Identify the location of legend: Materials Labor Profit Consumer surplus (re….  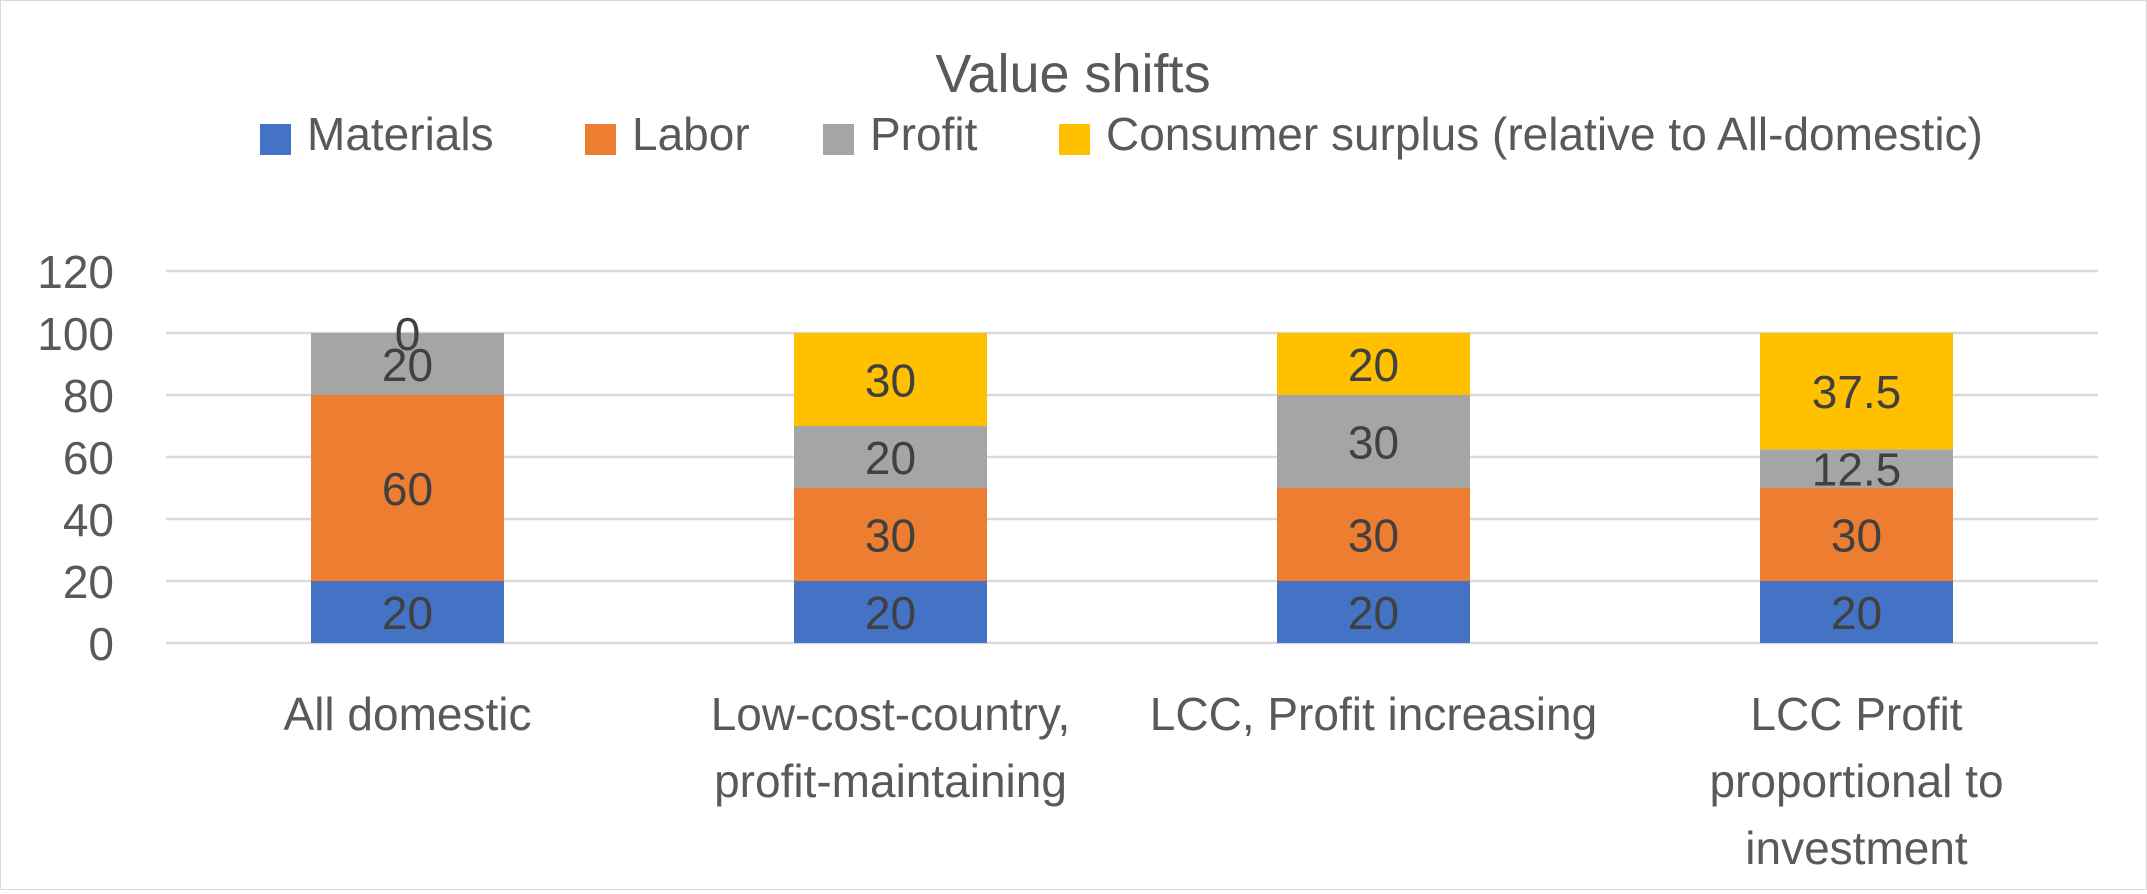
(1121, 134).